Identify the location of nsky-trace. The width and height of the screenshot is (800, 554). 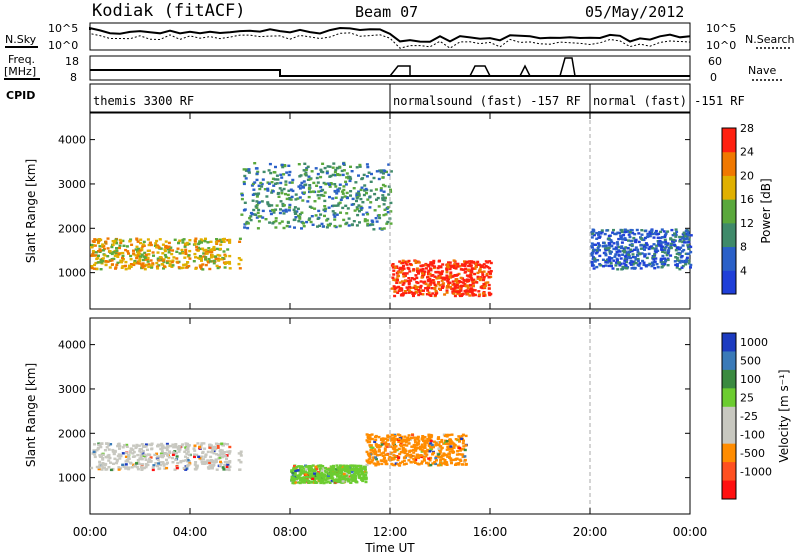
(390, 34).